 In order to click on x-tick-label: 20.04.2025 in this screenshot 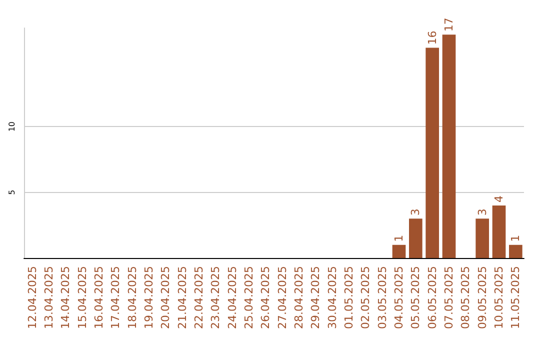, I will do `click(165, 298)`.